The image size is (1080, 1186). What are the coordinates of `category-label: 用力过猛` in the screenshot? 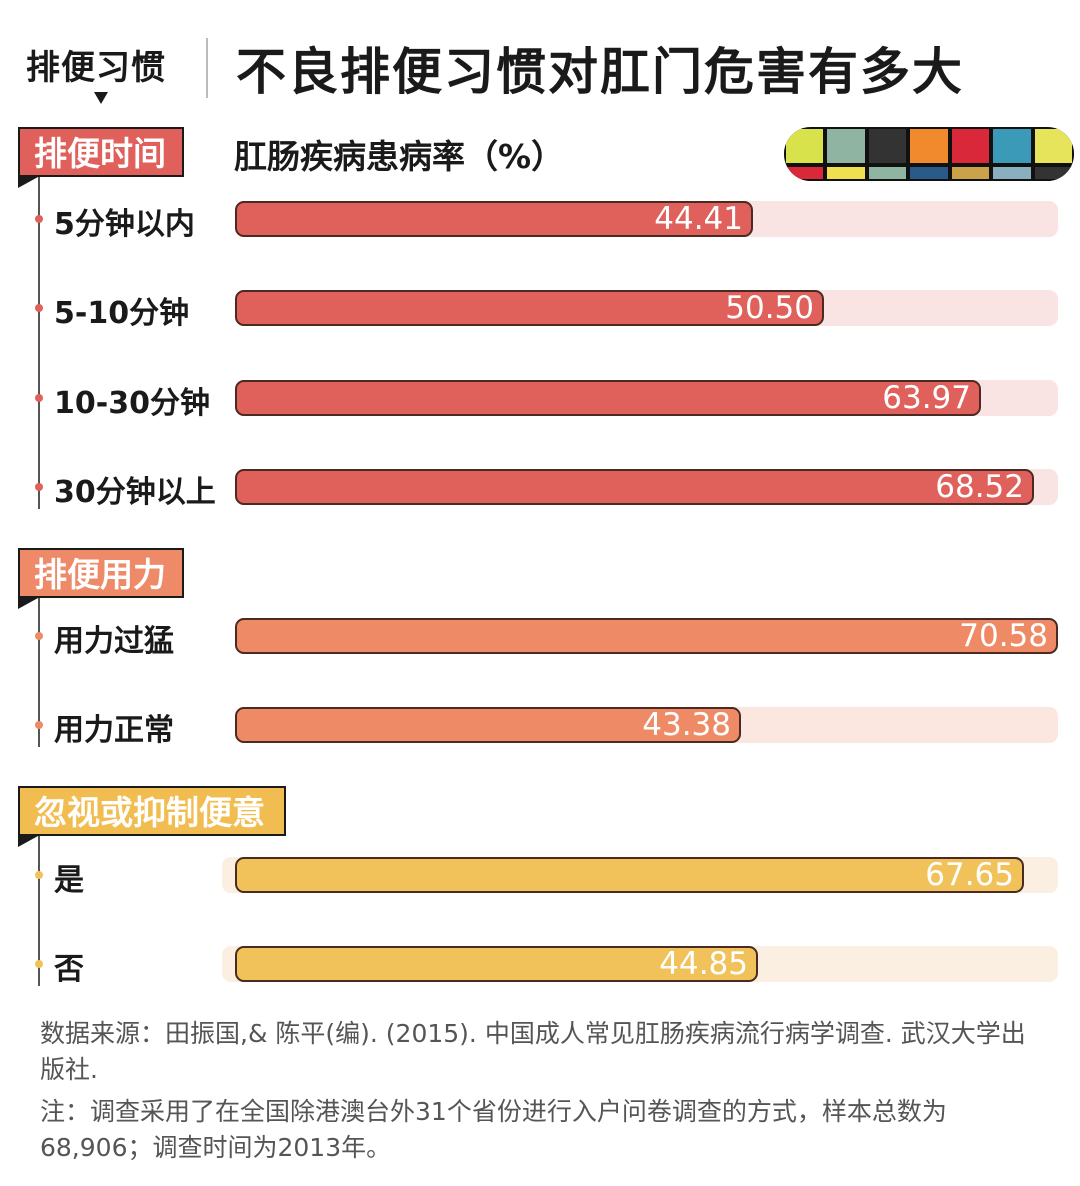 It's located at (114, 641).